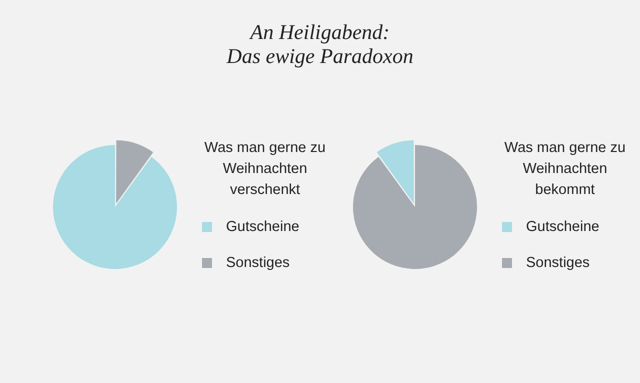 This screenshot has height=383, width=640. I want to click on legend-title: Was man gerne zu Weihnachten bekommt, so click(565, 169).